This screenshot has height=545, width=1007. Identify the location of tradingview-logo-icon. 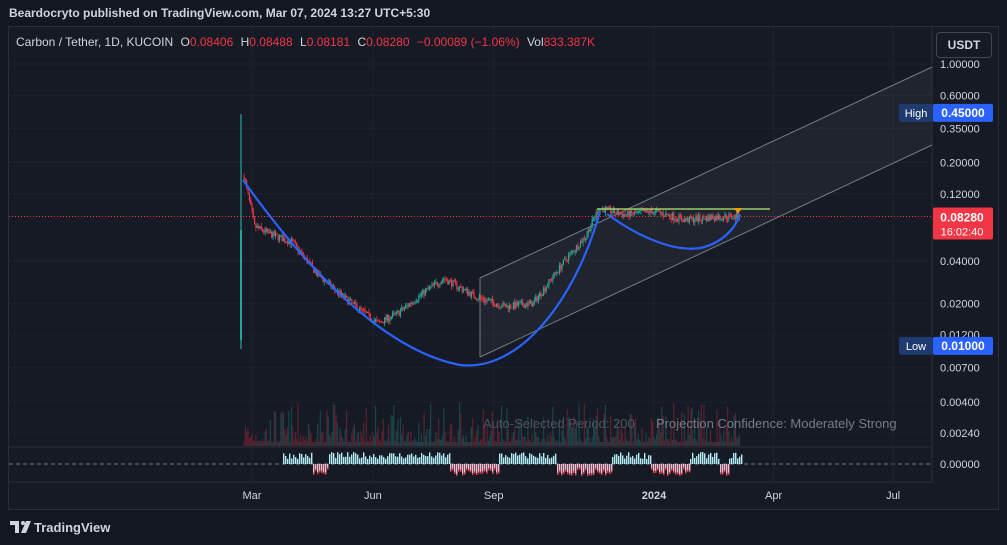
(21, 527).